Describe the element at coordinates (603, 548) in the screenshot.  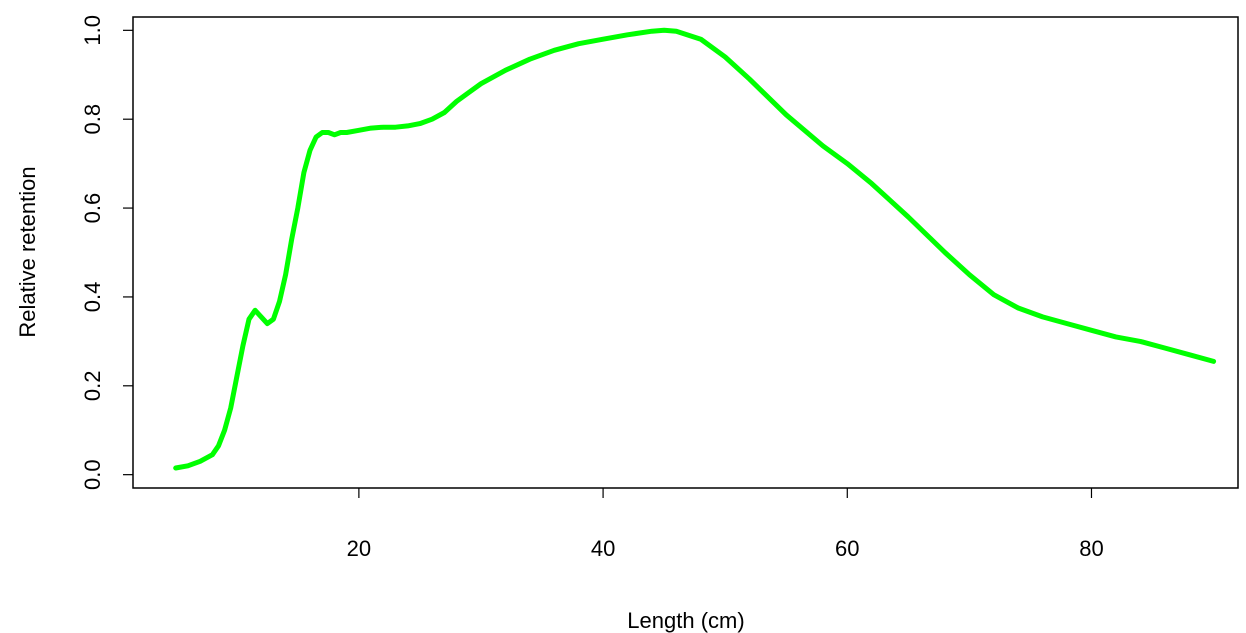
I see `x-tick-label: 40` at that location.